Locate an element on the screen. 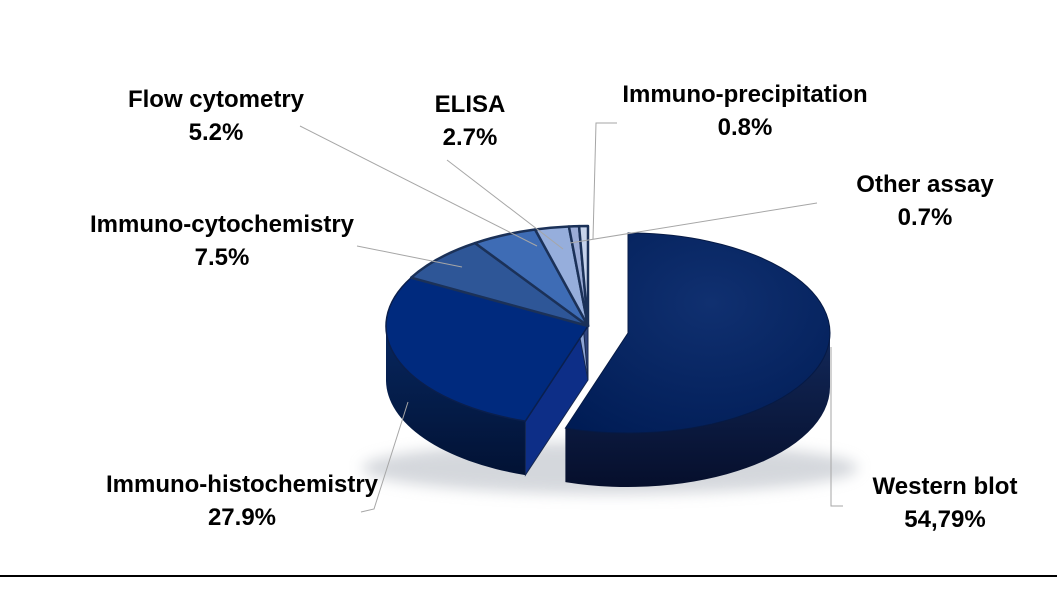 Image resolution: width=1057 pixels, height=589 pixels. slice-label: Immuno-cytochemistry is located at coordinates (222, 224).